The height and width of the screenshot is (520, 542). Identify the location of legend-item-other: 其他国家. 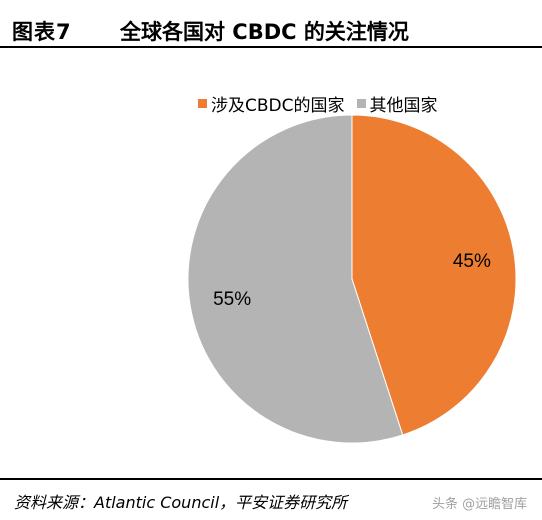
(397, 103).